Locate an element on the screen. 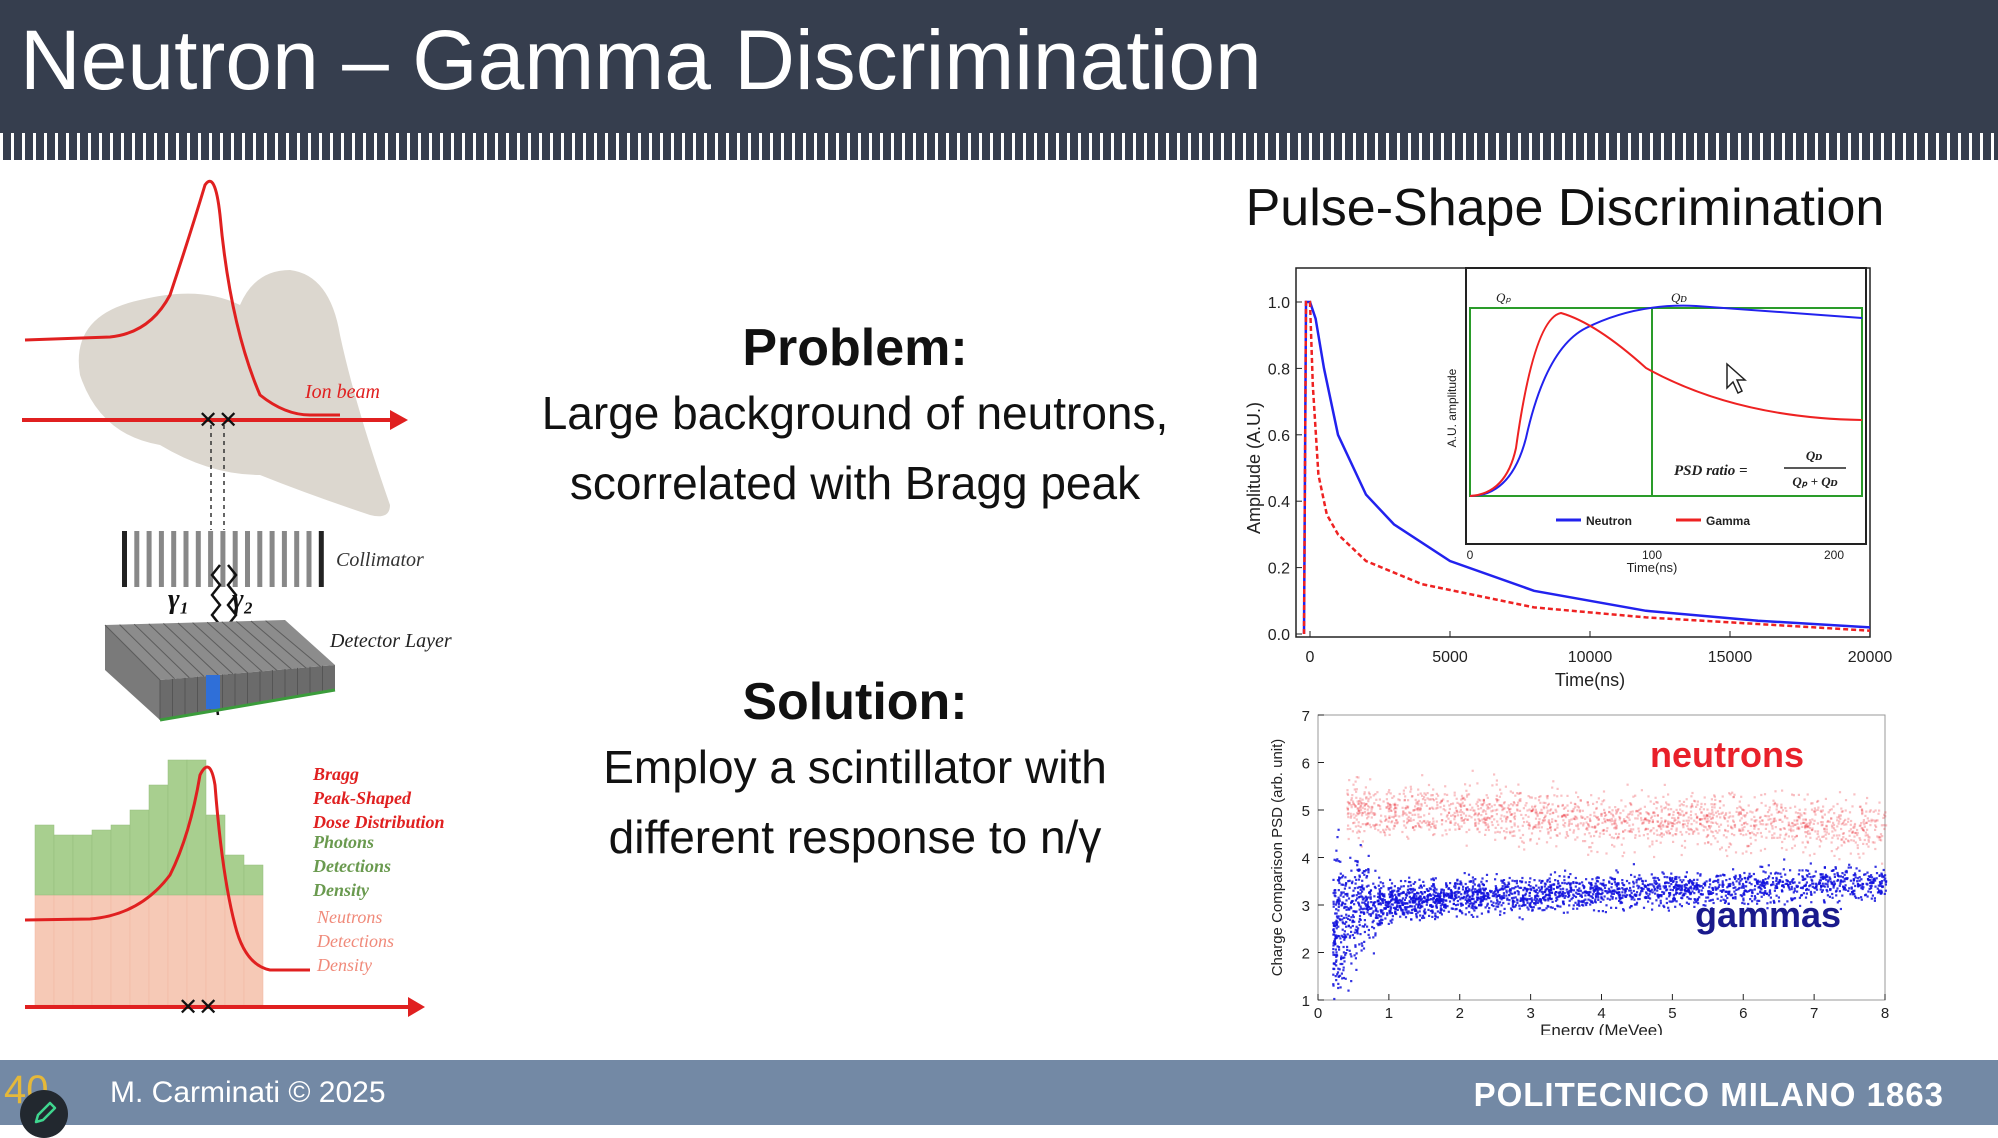 This screenshot has width=1998, height=1138. gamma1-label: γ₁ is located at coordinates (178, 599).